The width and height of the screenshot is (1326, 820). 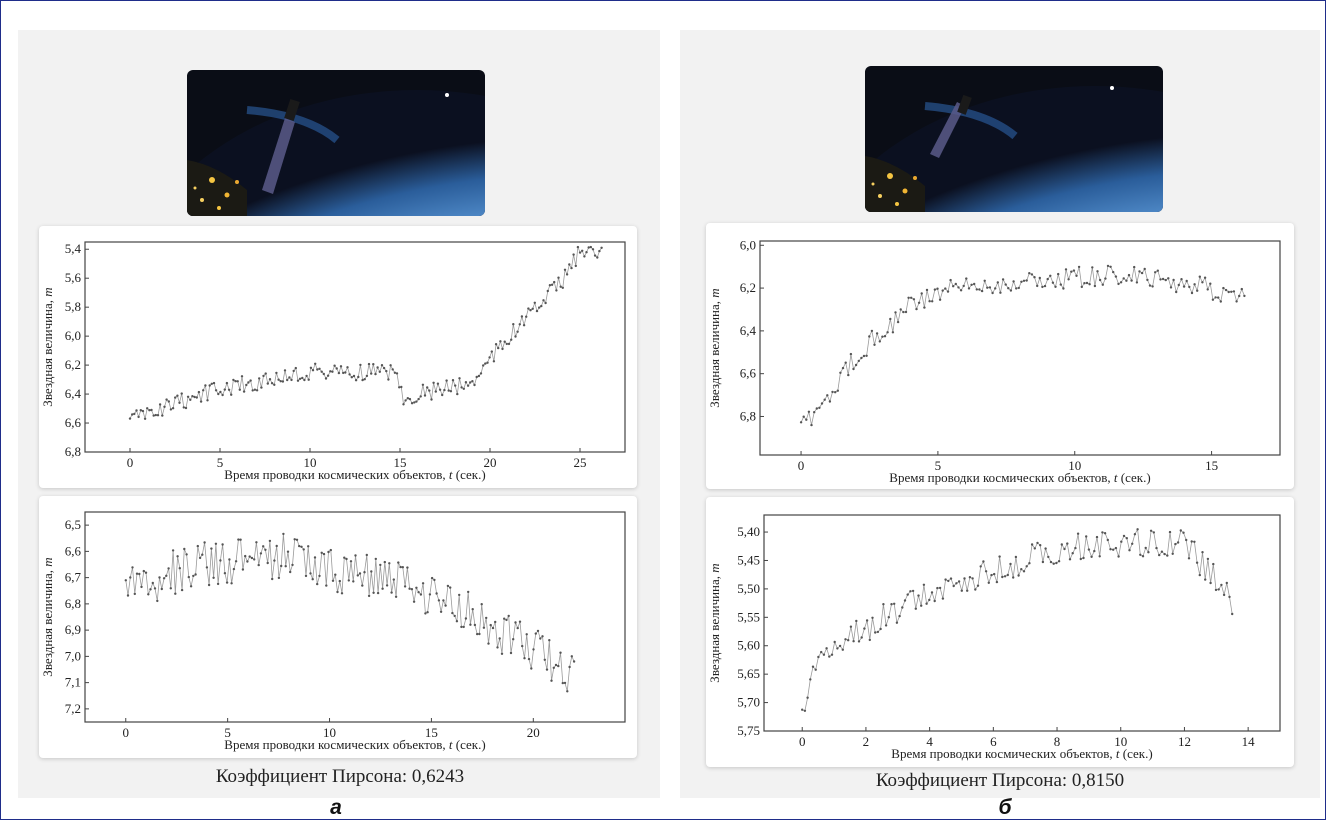 What do you see at coordinates (73, 364) in the screenshot?
I see `y-tick-label: 6,2` at bounding box center [73, 364].